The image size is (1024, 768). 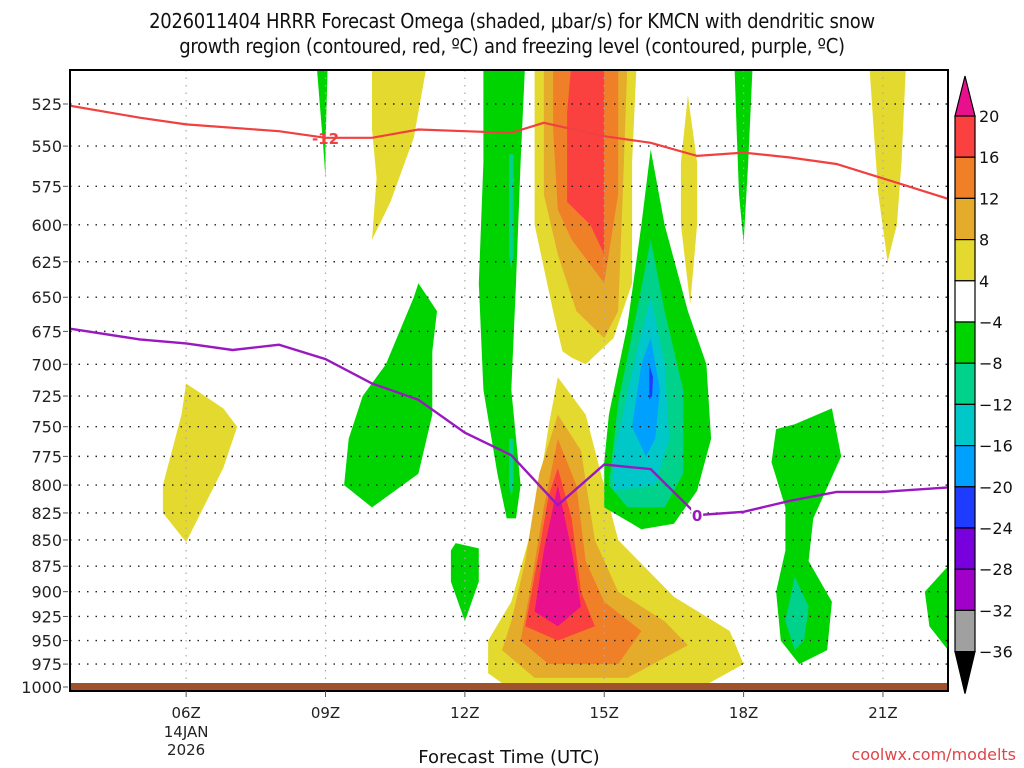 I want to click on y-tick-label-700: 700, so click(x=46, y=364).